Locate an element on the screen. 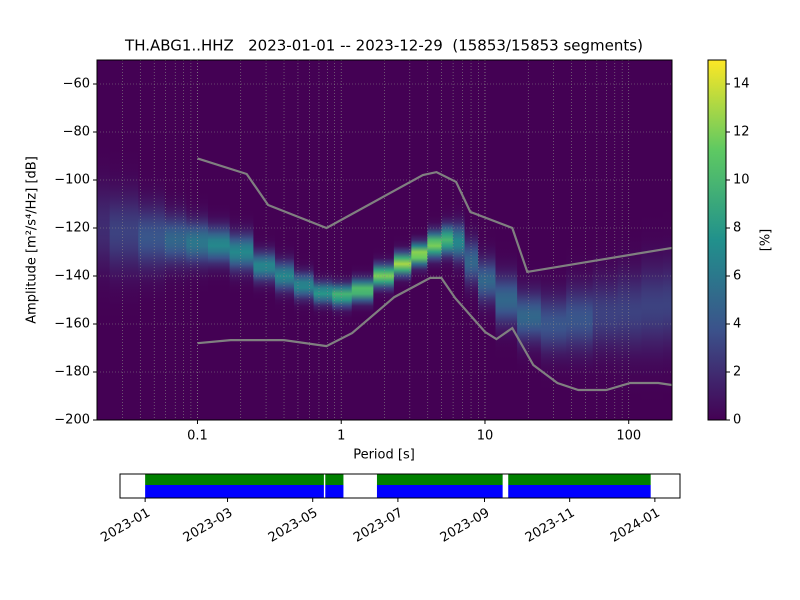 The height and width of the screenshot is (600, 800). colorbar-label: [%] is located at coordinates (766, 240).